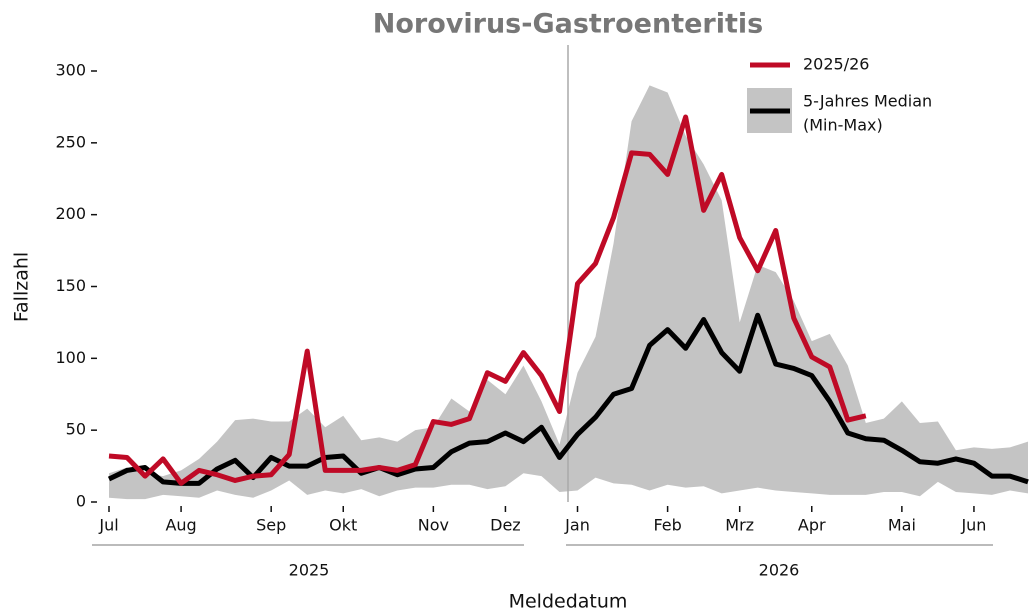 This screenshot has height=614, width=1031. Describe the element at coordinates (779, 570) in the screenshot. I see `year-label: 2026` at that location.